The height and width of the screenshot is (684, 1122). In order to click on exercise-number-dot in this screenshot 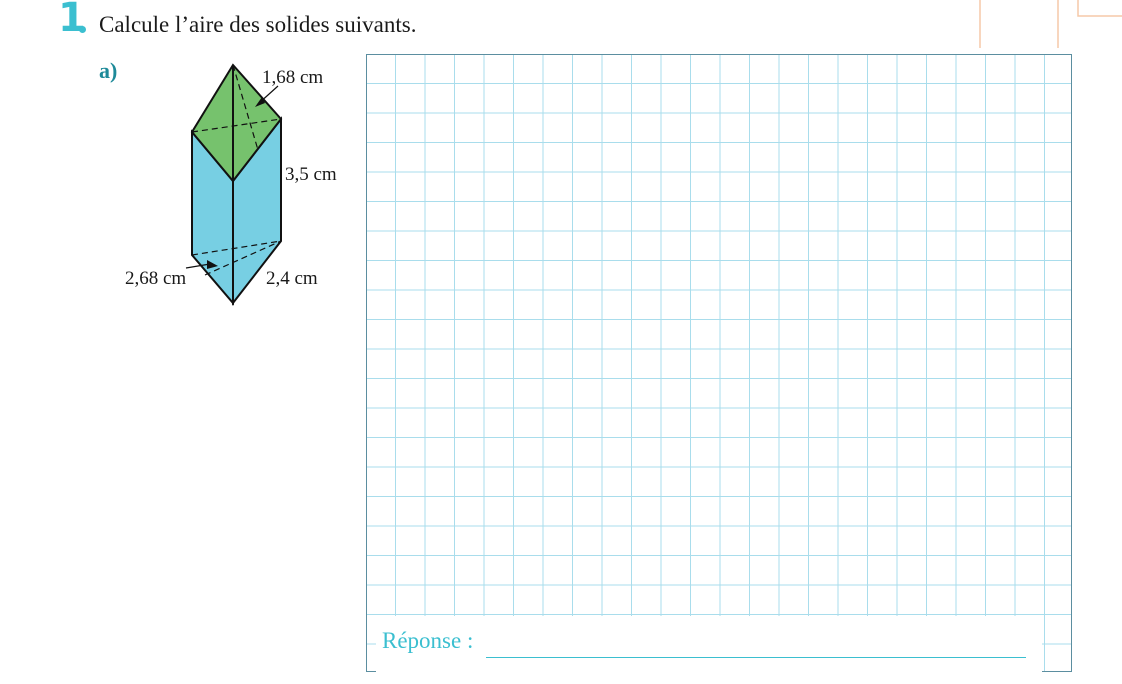, I will do `click(82, 29)`.